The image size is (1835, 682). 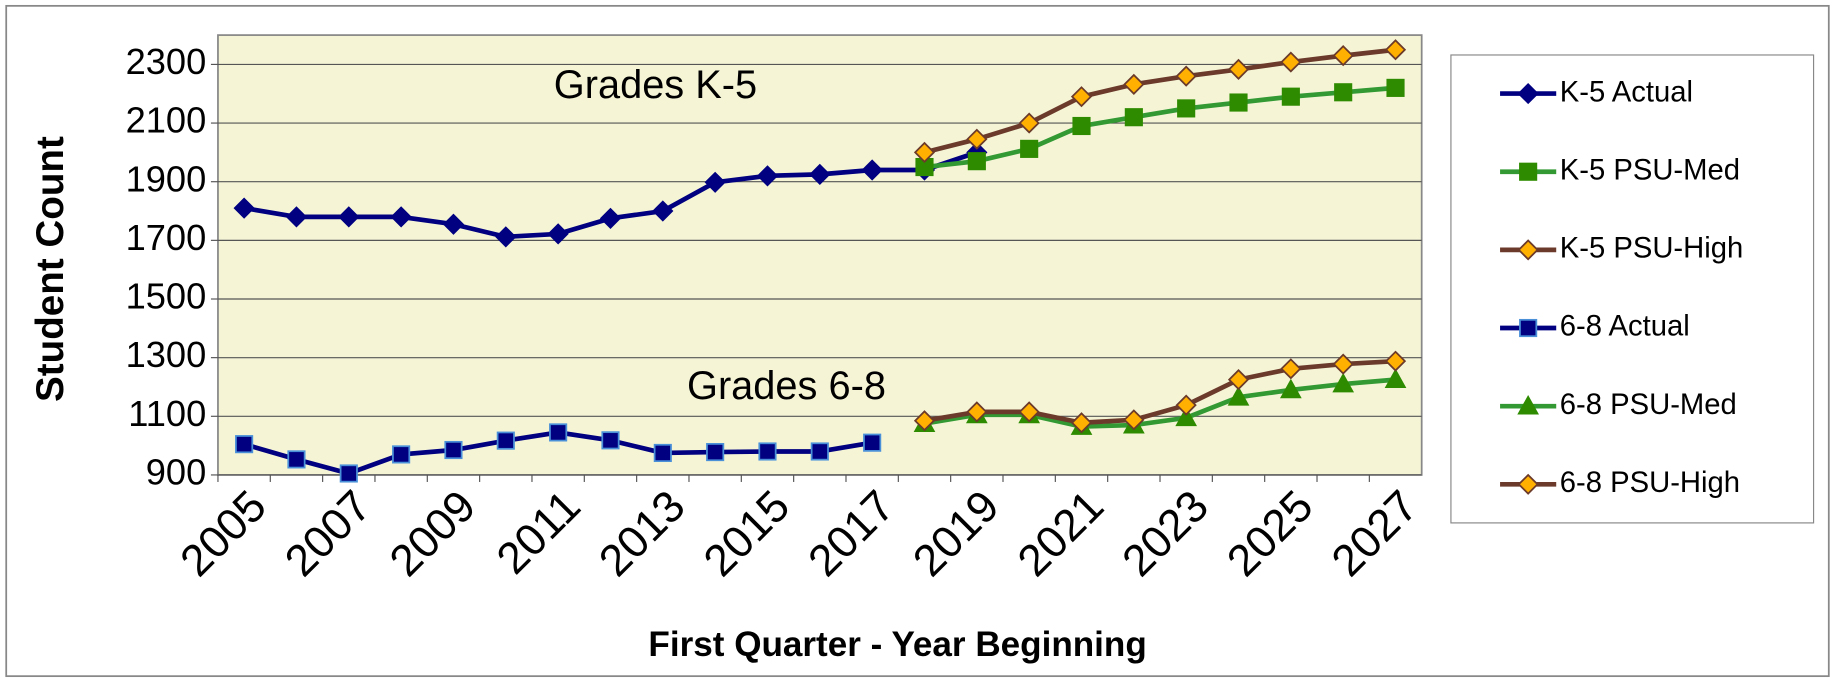 What do you see at coordinates (166, 354) in the screenshot?
I see `y-tick-label: 1300` at bounding box center [166, 354].